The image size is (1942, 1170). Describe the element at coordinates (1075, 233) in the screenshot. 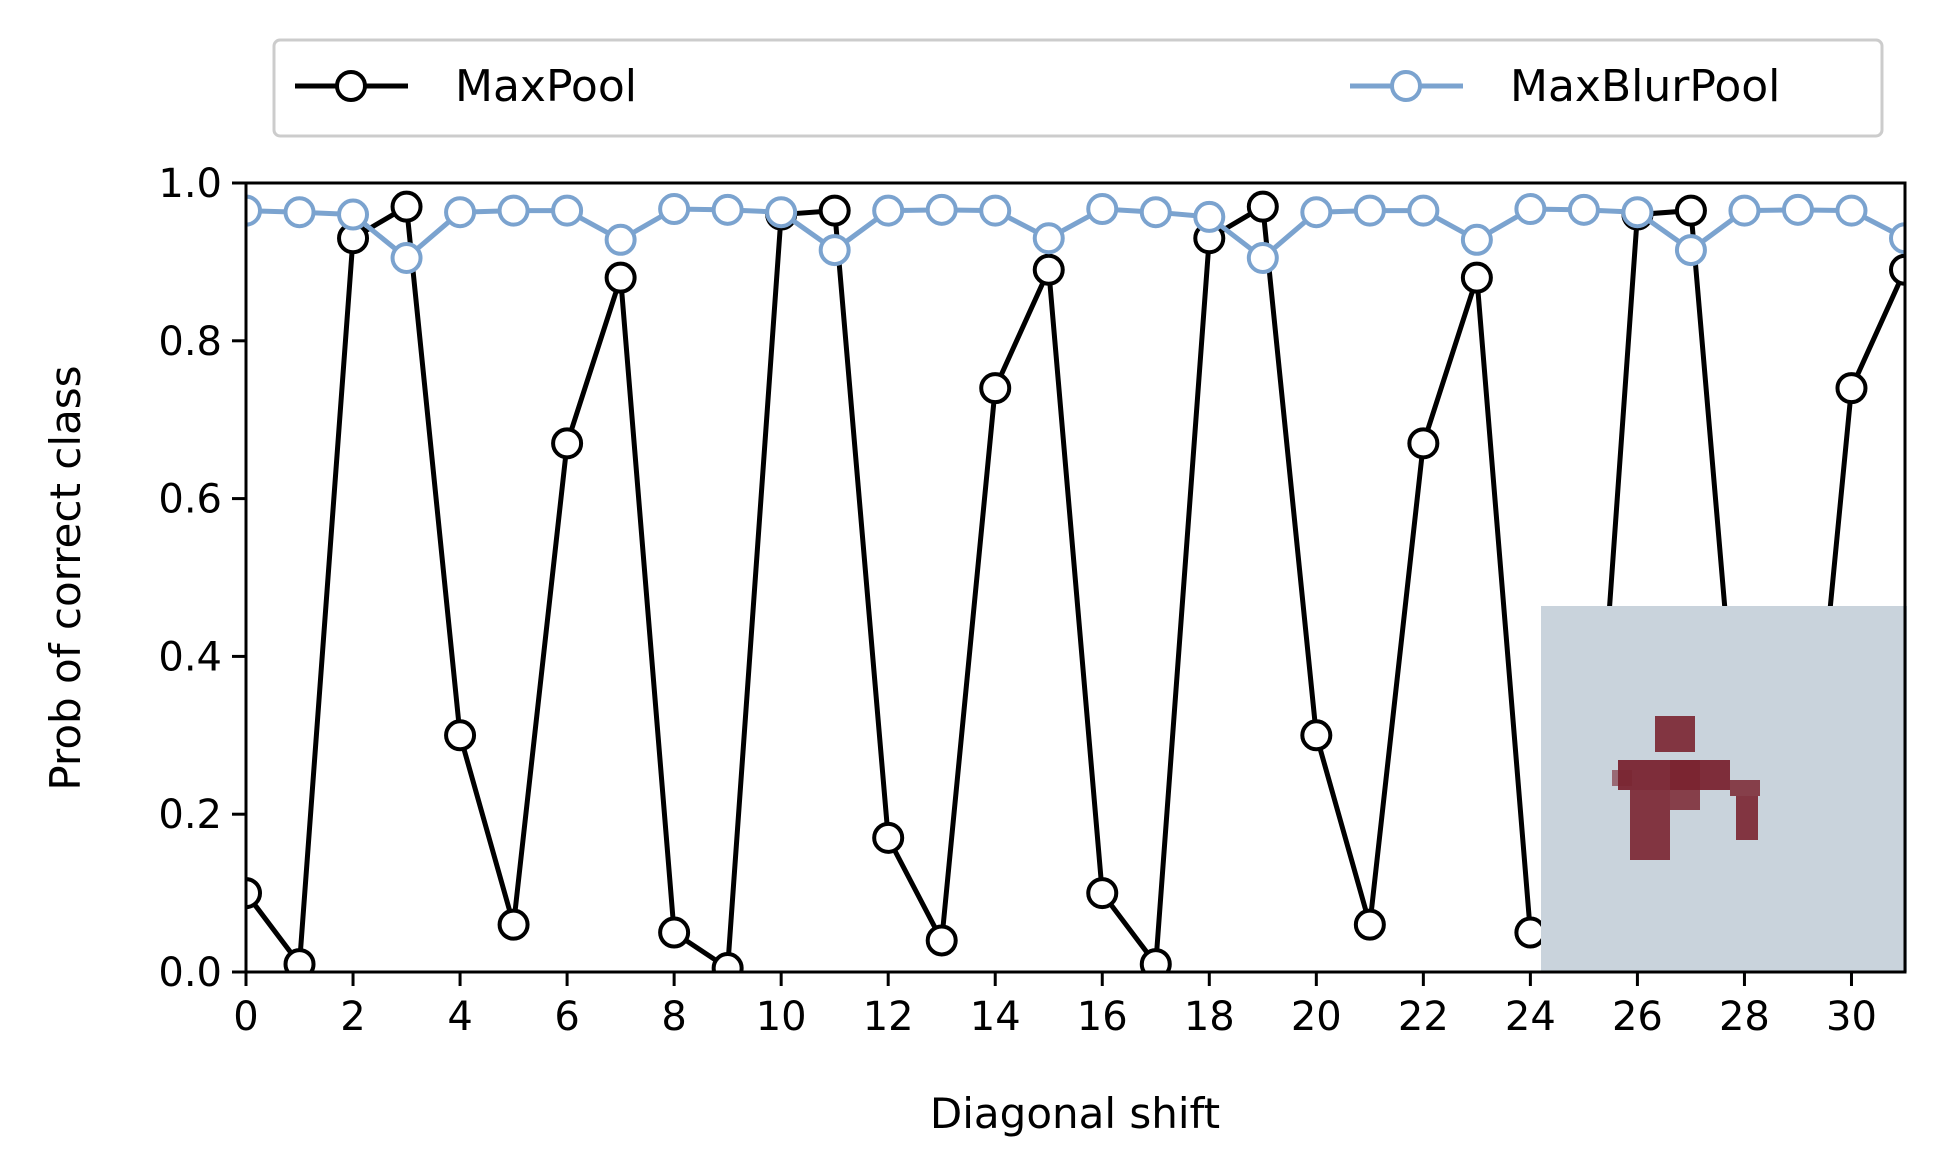

I see `series-line-maxblurpool` at that location.